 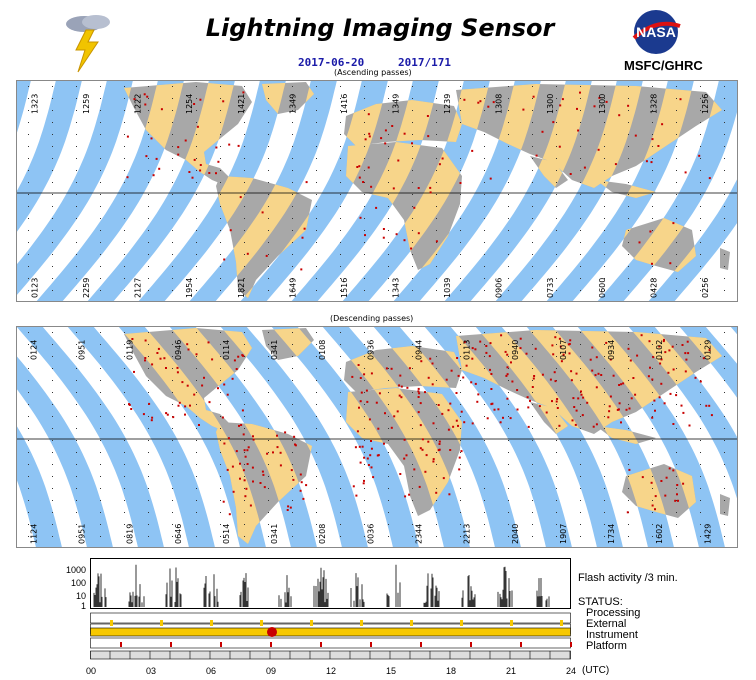 I want to click on orbit-label-top: 1323, so click(x=35, y=104).